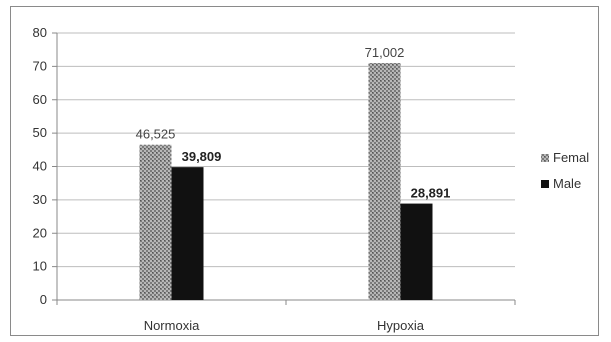  What do you see at coordinates (202, 156) in the screenshot?
I see `data-label: 39,809` at bounding box center [202, 156].